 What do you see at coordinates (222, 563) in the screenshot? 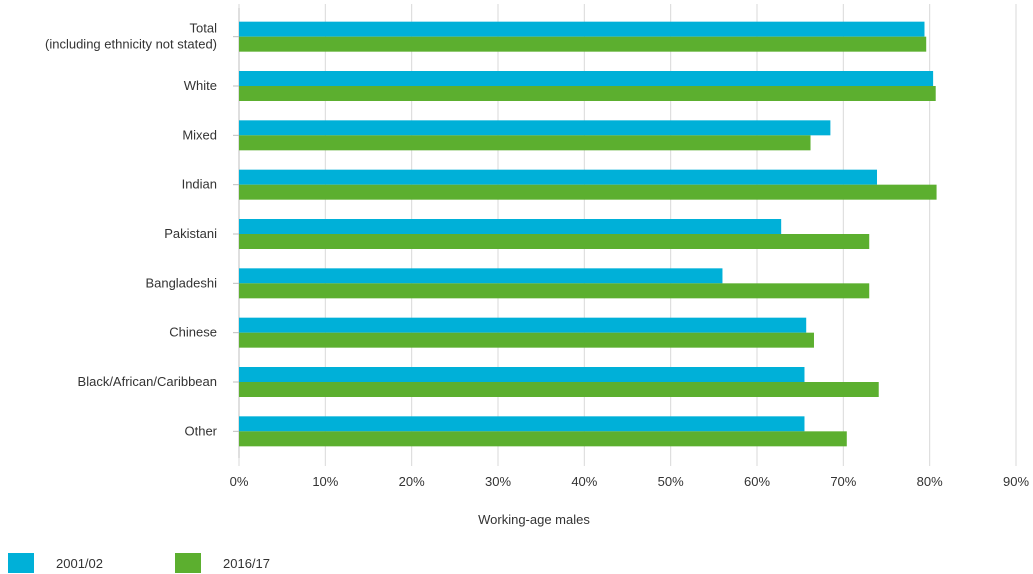
I see `legend-item-2016-17: 2016/17` at bounding box center [222, 563].